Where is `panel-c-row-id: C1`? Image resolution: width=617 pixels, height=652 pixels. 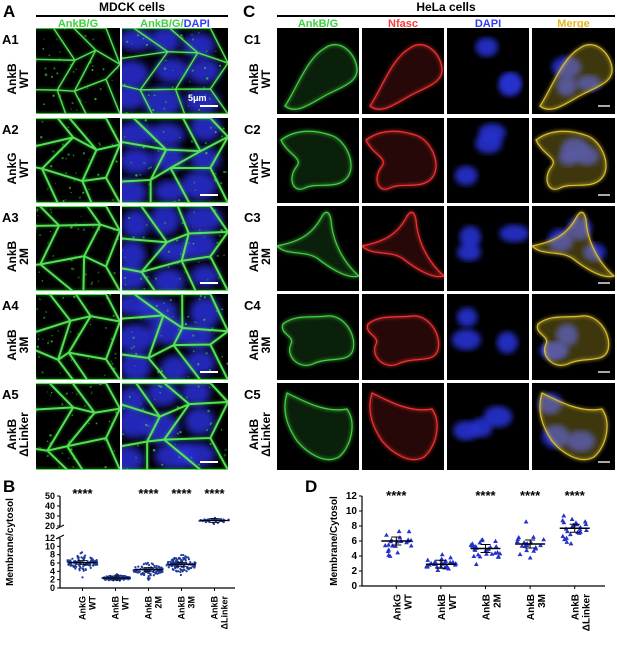 panel-c-row-id: C1 is located at coordinates (252, 39).